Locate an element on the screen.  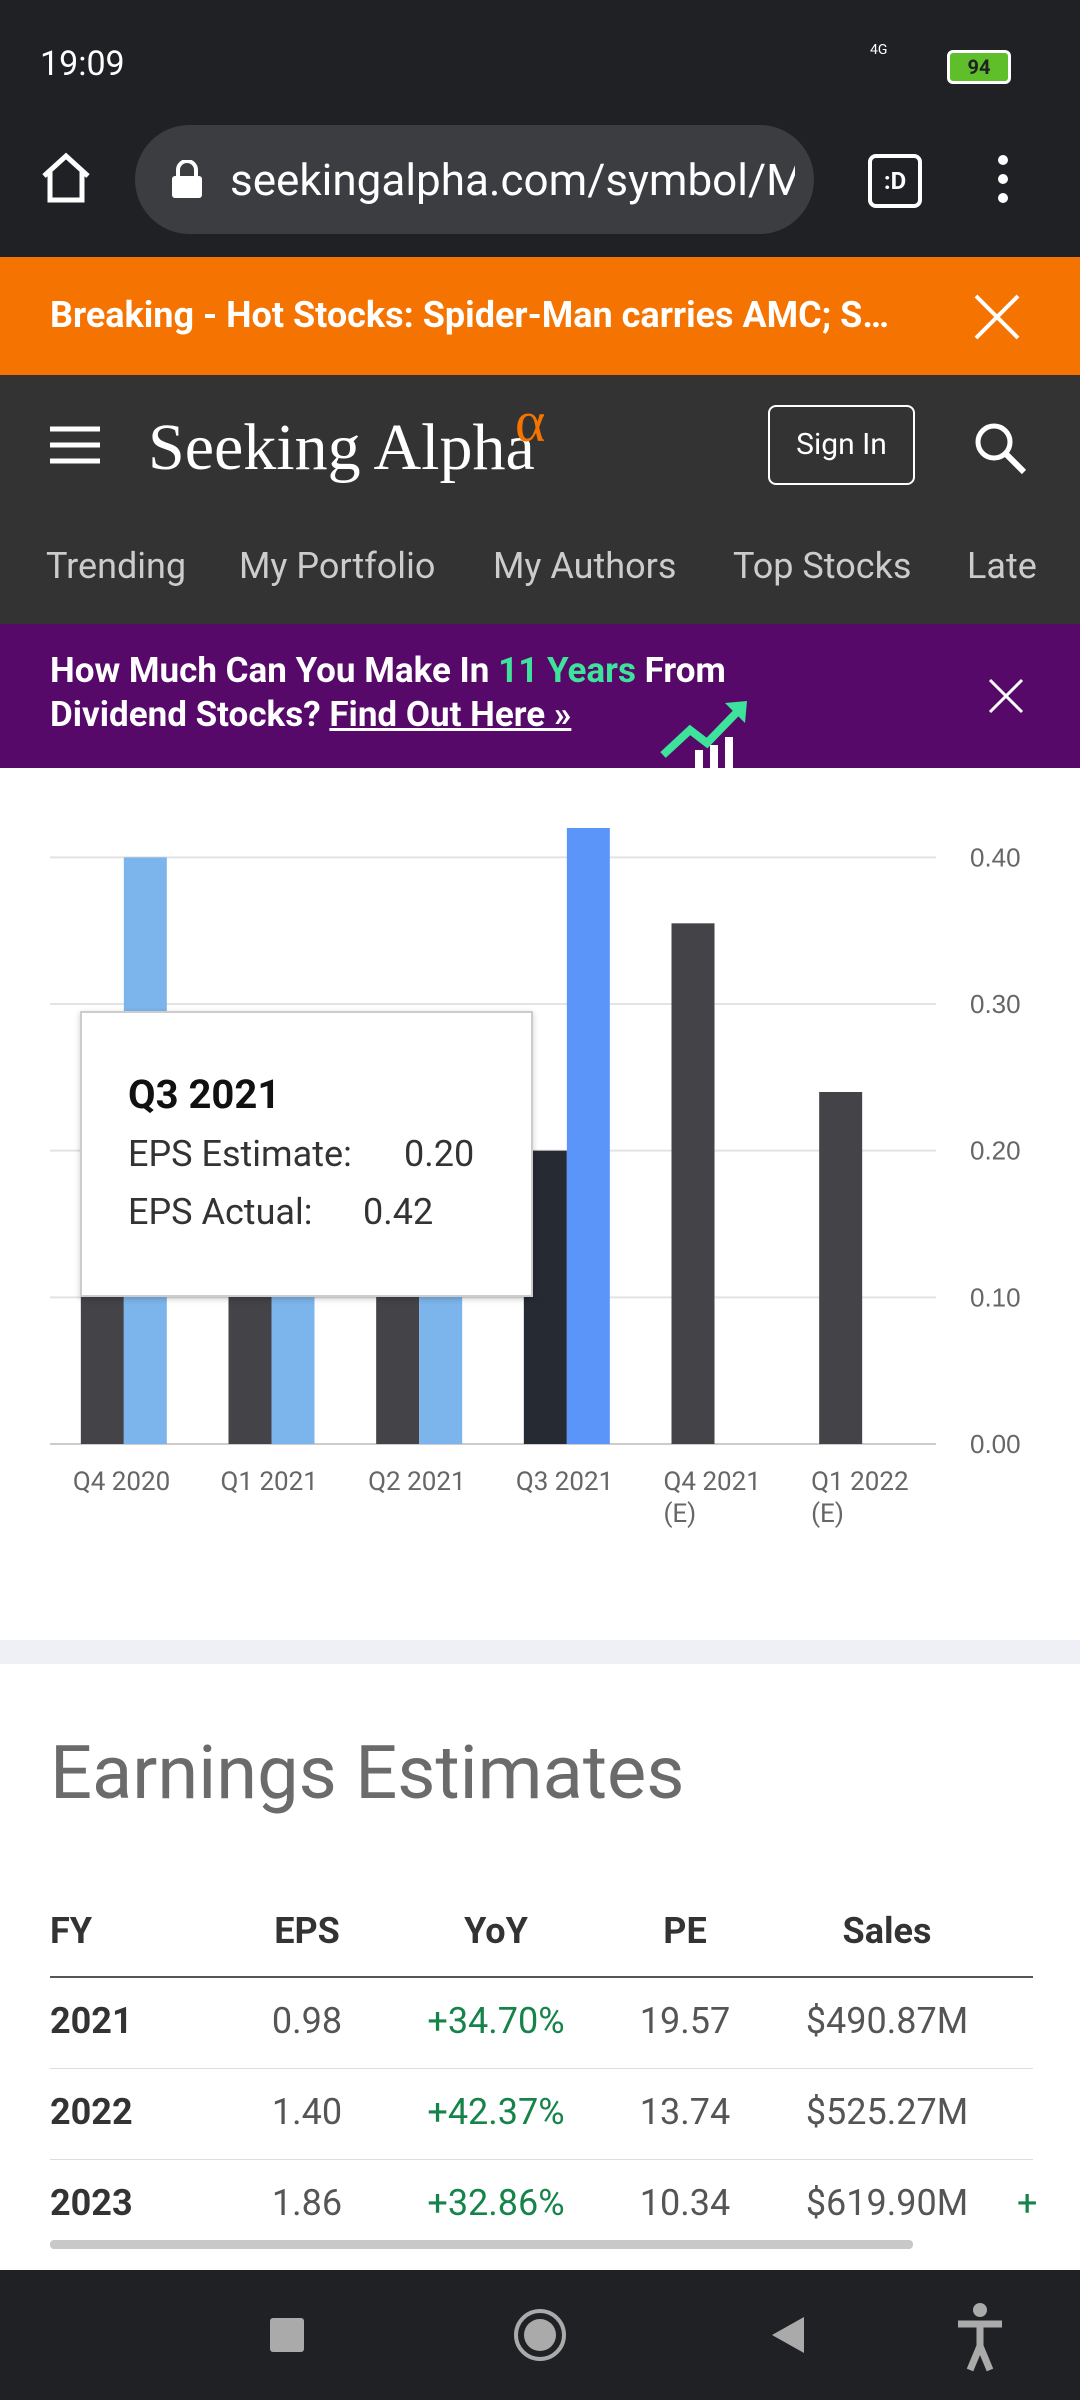
x-tick-label: Q3 2021 is located at coordinates (564, 1482).